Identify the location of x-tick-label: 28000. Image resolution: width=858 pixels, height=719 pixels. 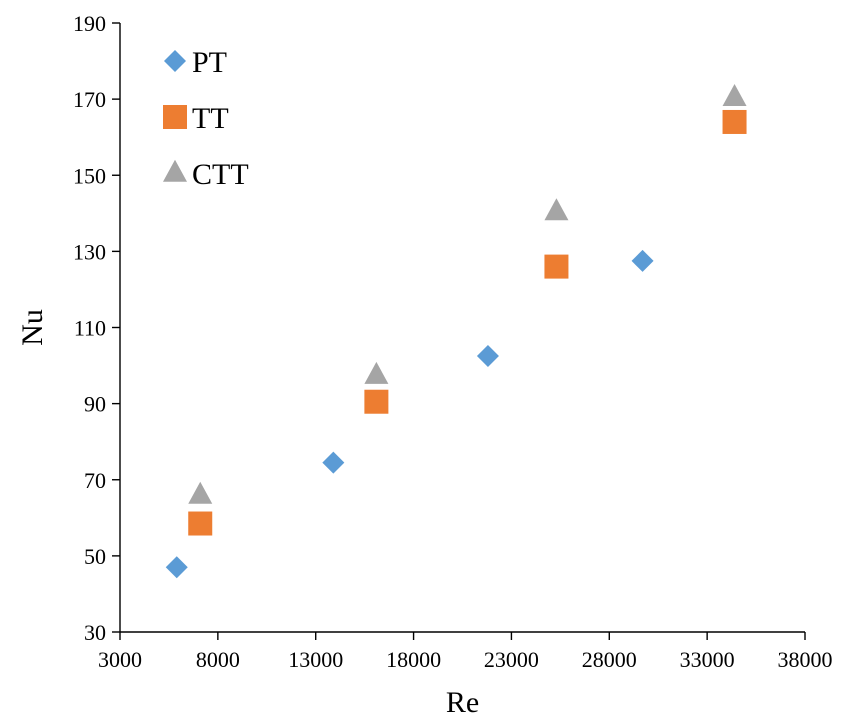
(609, 659).